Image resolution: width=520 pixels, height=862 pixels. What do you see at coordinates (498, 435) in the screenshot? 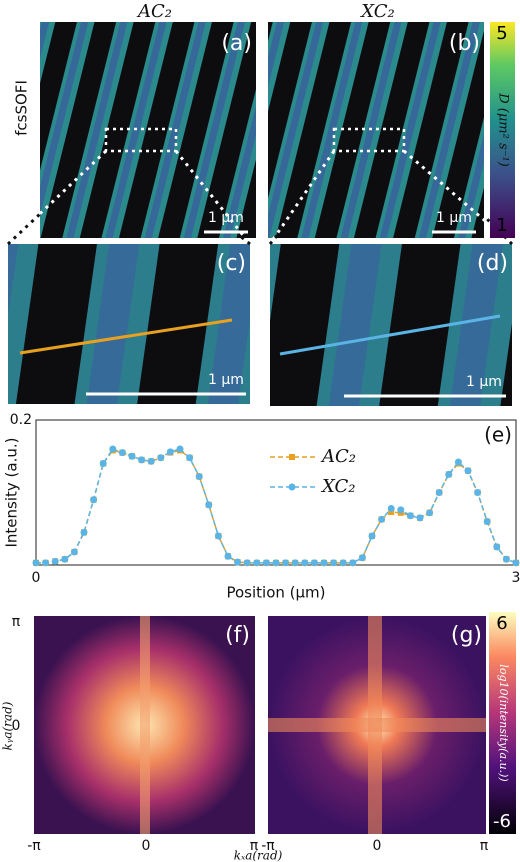
I see `annotation: (e)` at bounding box center [498, 435].